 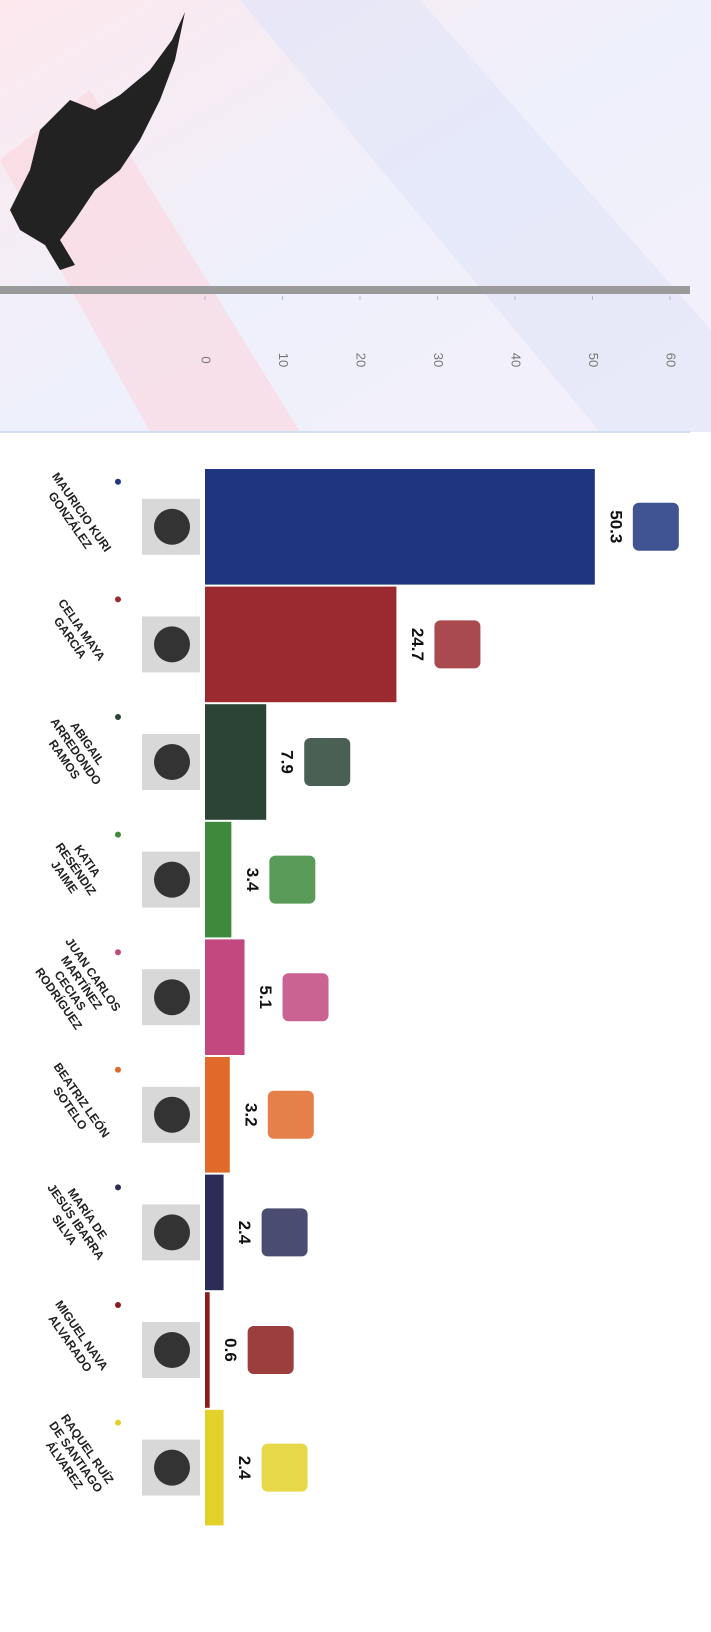 I want to click on candidate-name: MAURICIO KURIGONZÁLEZ, so click(x=75, y=516).